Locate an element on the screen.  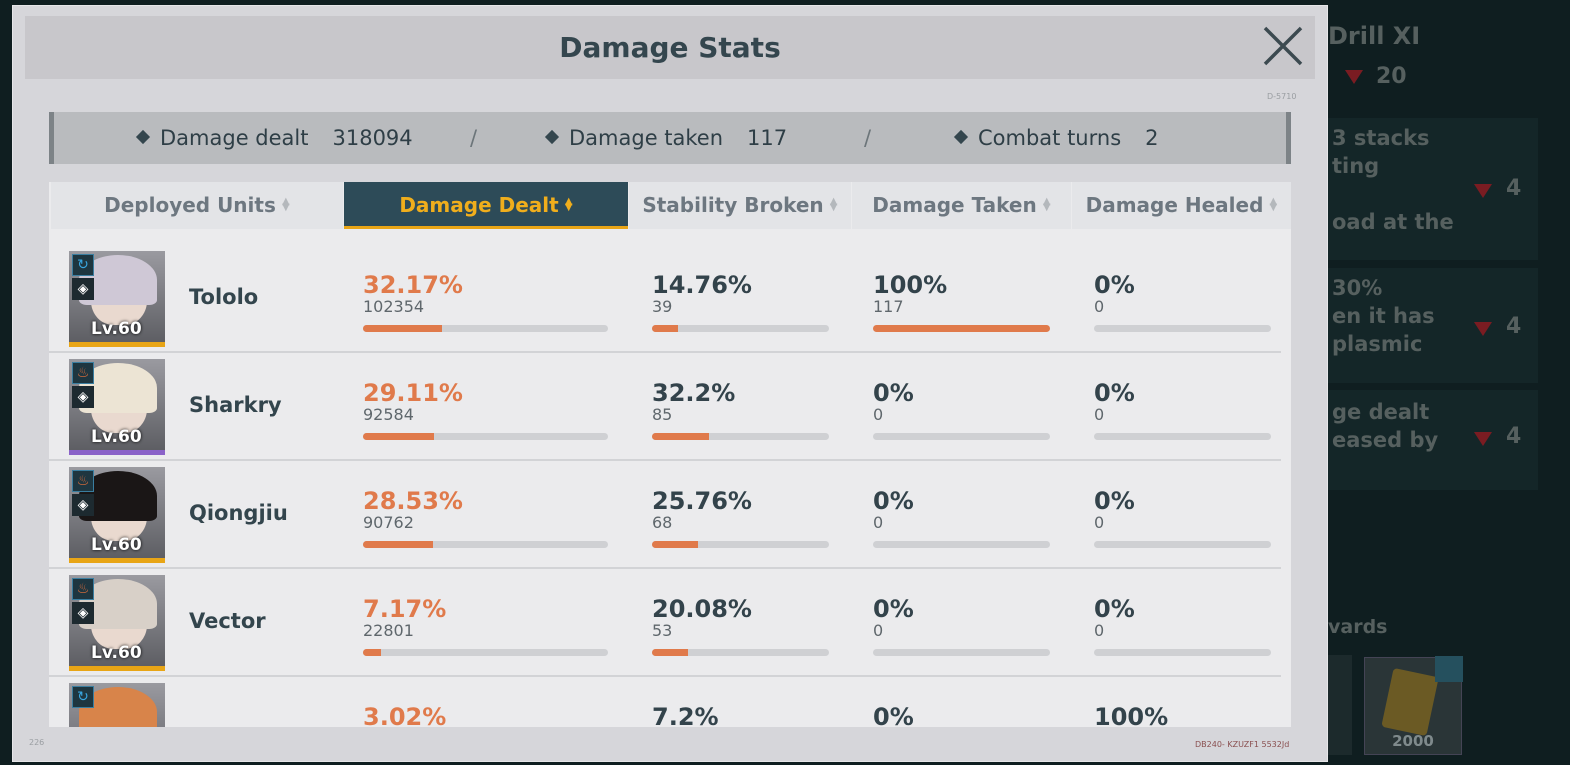
column-header-damage-taken: Damage Taken ▲ ▼ is located at coordinates (961, 205).